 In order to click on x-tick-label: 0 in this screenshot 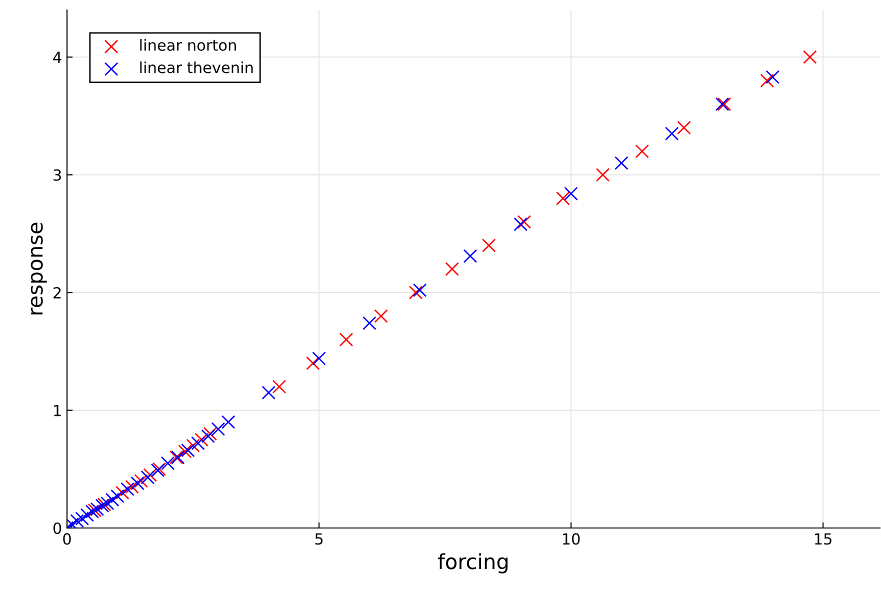, I will do `click(67, 539)`.